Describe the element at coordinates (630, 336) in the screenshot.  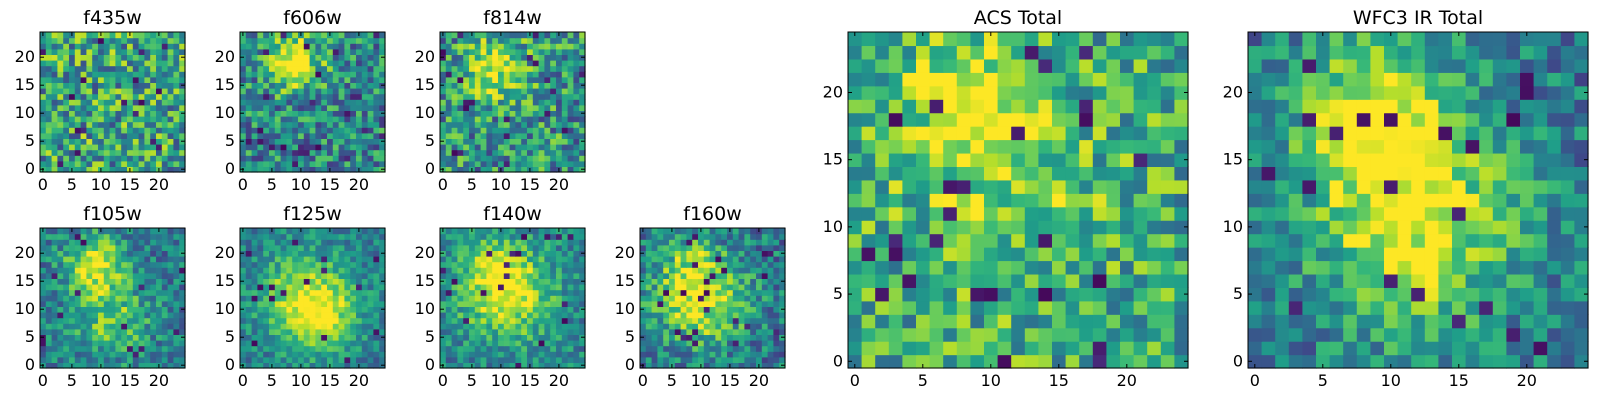
I see `y-tick-label: 5` at that location.